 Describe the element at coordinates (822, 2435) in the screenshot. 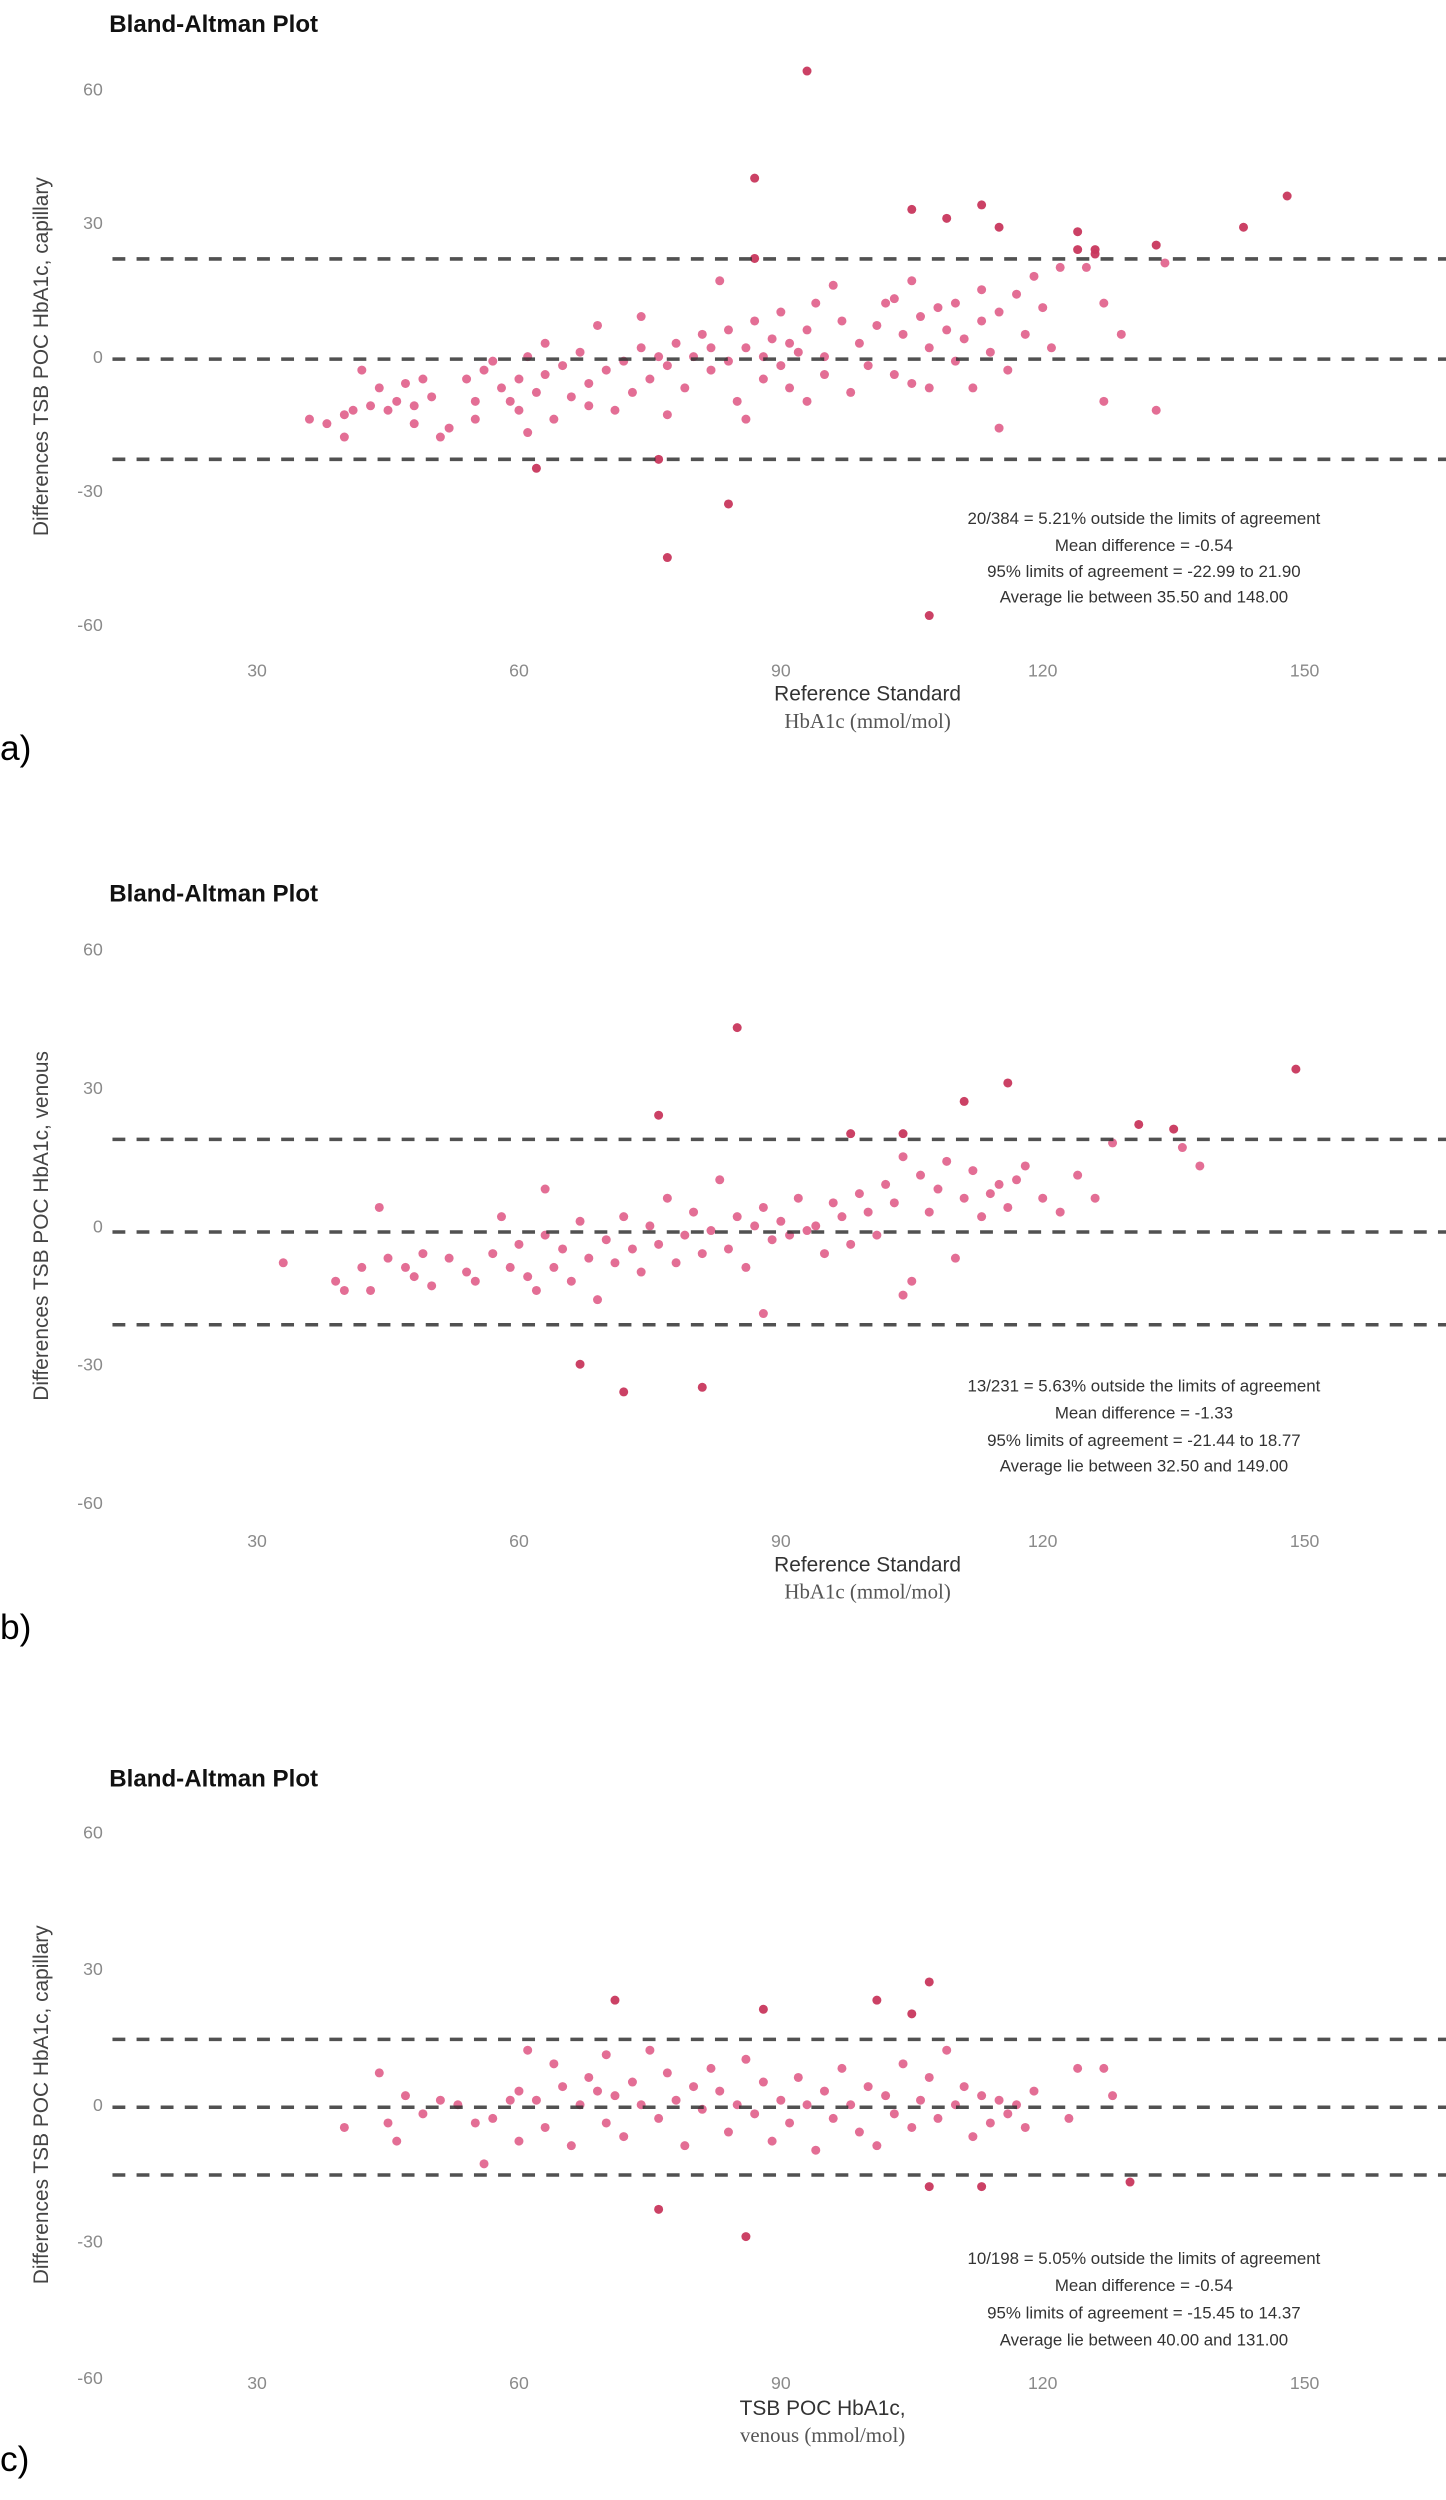

I see `x-axis-unit-label: venous (mmol/mol)` at that location.